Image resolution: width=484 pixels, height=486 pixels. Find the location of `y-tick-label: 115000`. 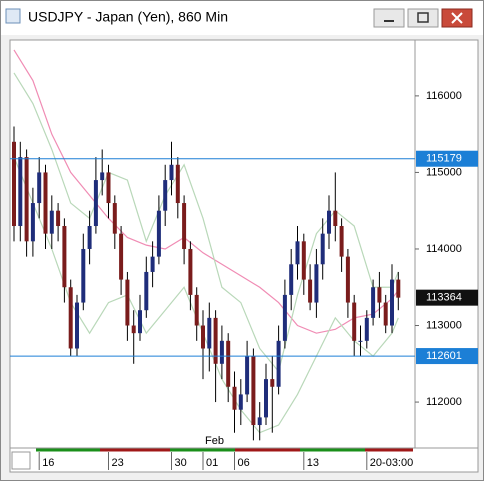

y-tick-label: 115000 is located at coordinates (444, 172).